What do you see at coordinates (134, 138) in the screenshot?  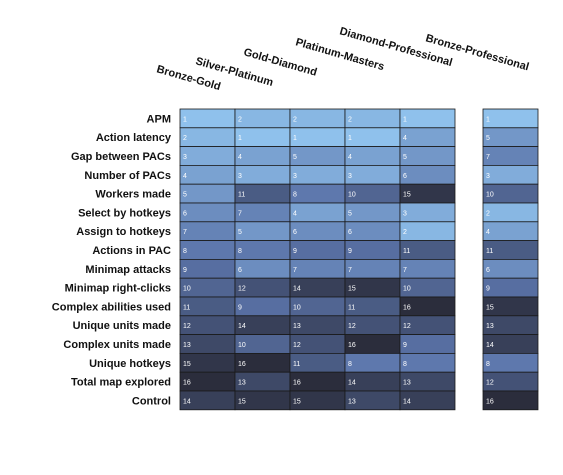 I see `row-label-action-latency: Action latency` at bounding box center [134, 138].